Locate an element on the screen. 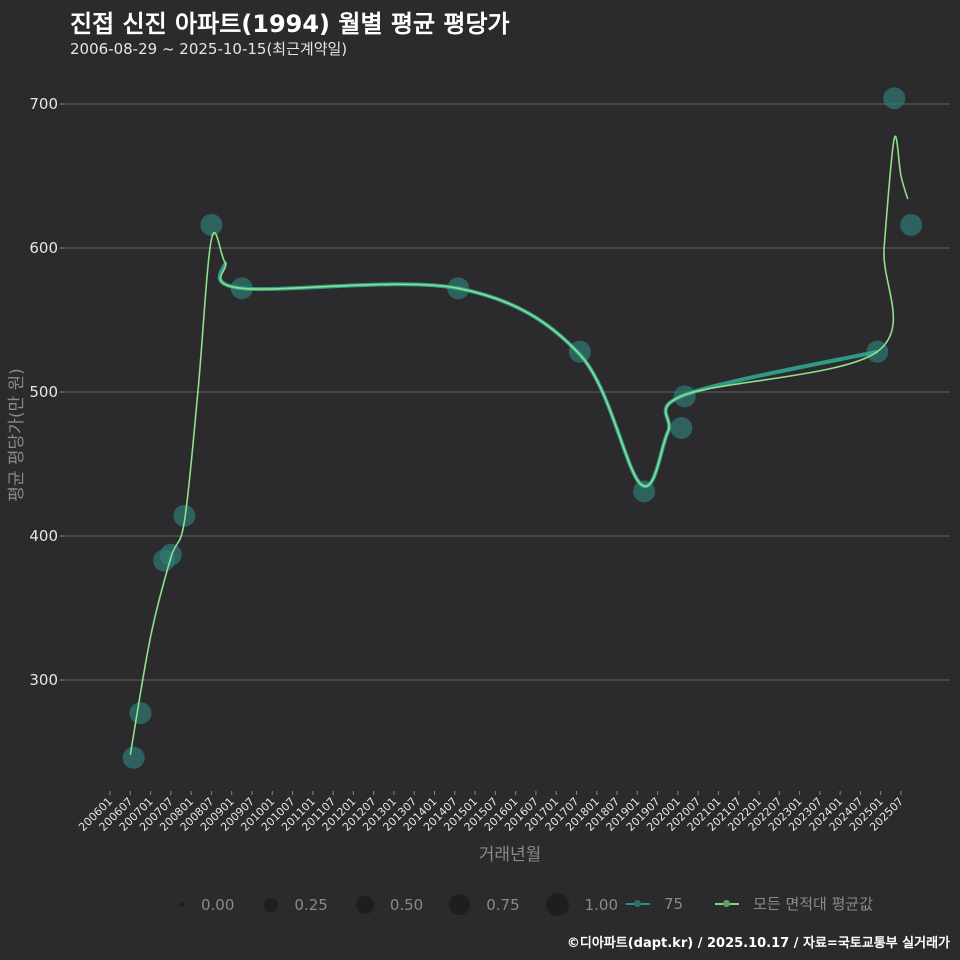  y-axis-ticks: 300 400 500 600 700 is located at coordinates (47, 392).